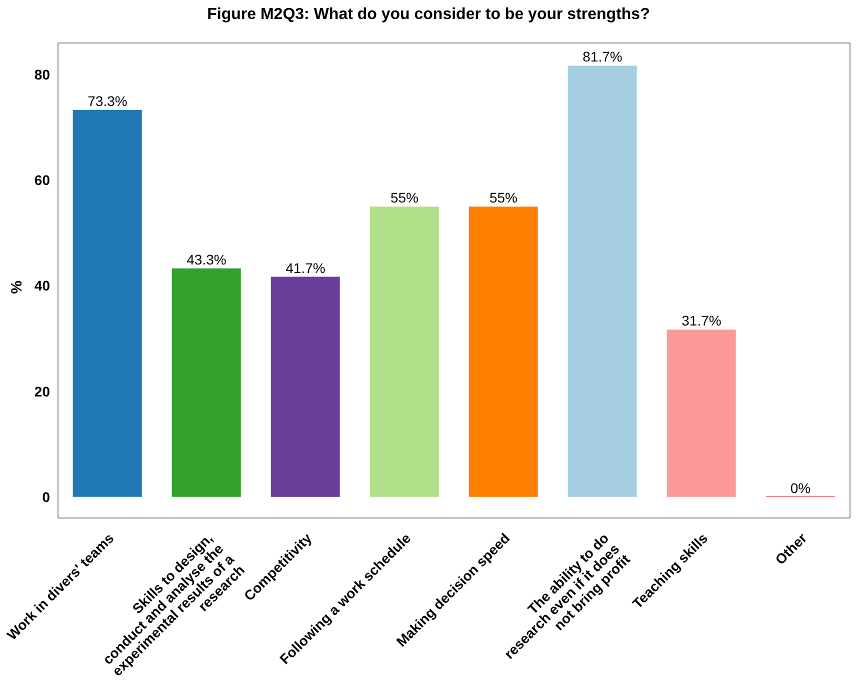 The image size is (857, 685). I want to click on y-tick-label: 80, so click(42, 74).